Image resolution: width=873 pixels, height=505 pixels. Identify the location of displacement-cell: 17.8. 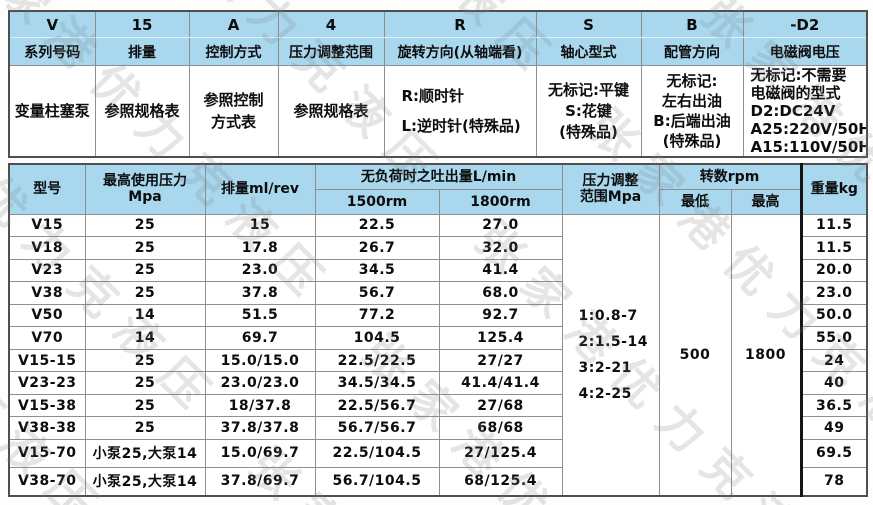
(260, 248).